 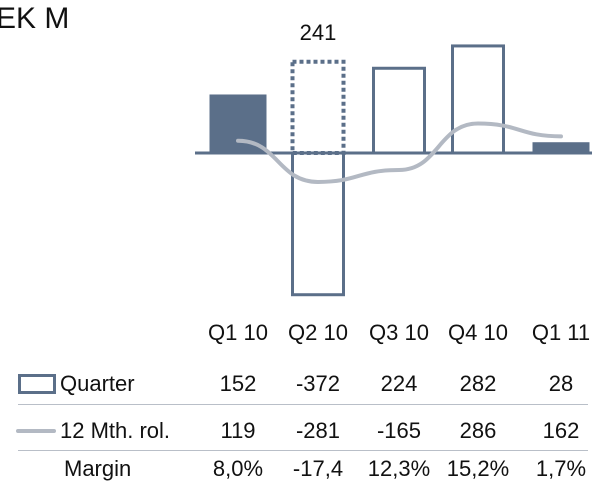 I want to click on chart-title: EK M, so click(x=35, y=18).